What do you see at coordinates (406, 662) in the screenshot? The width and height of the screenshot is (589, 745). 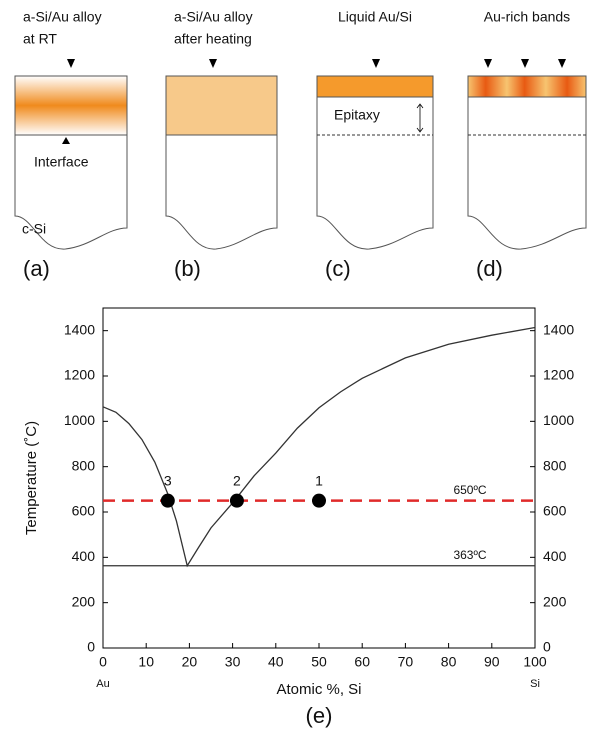 I see `x-tick-label: 70` at bounding box center [406, 662].